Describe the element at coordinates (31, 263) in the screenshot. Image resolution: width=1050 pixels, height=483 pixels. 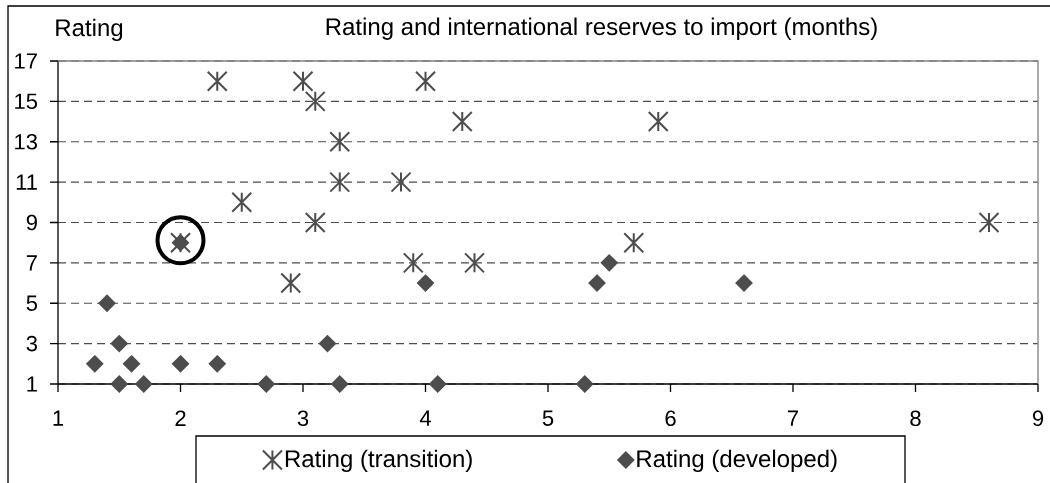
I see `y-tick-label: 7` at that location.